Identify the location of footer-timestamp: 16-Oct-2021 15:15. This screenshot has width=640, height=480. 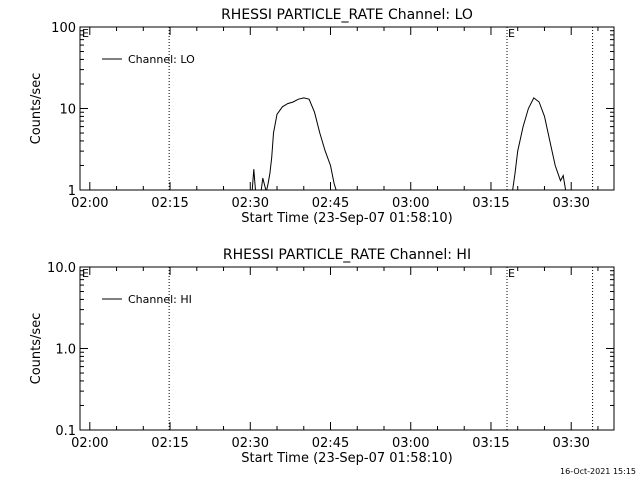
(598, 471).